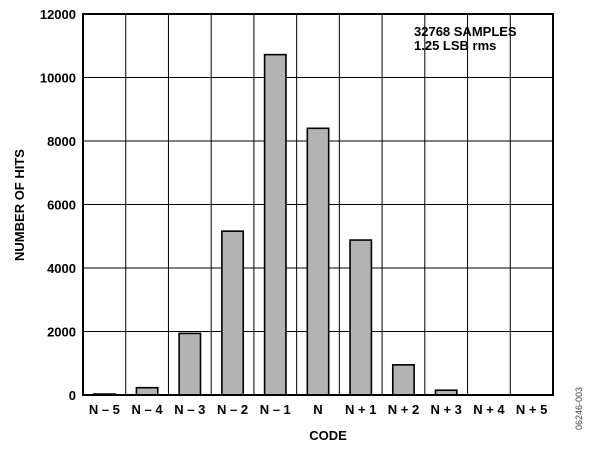 This screenshot has width=590, height=450. Describe the element at coordinates (189, 409) in the screenshot. I see `x-tick-label: N – 3` at that location.